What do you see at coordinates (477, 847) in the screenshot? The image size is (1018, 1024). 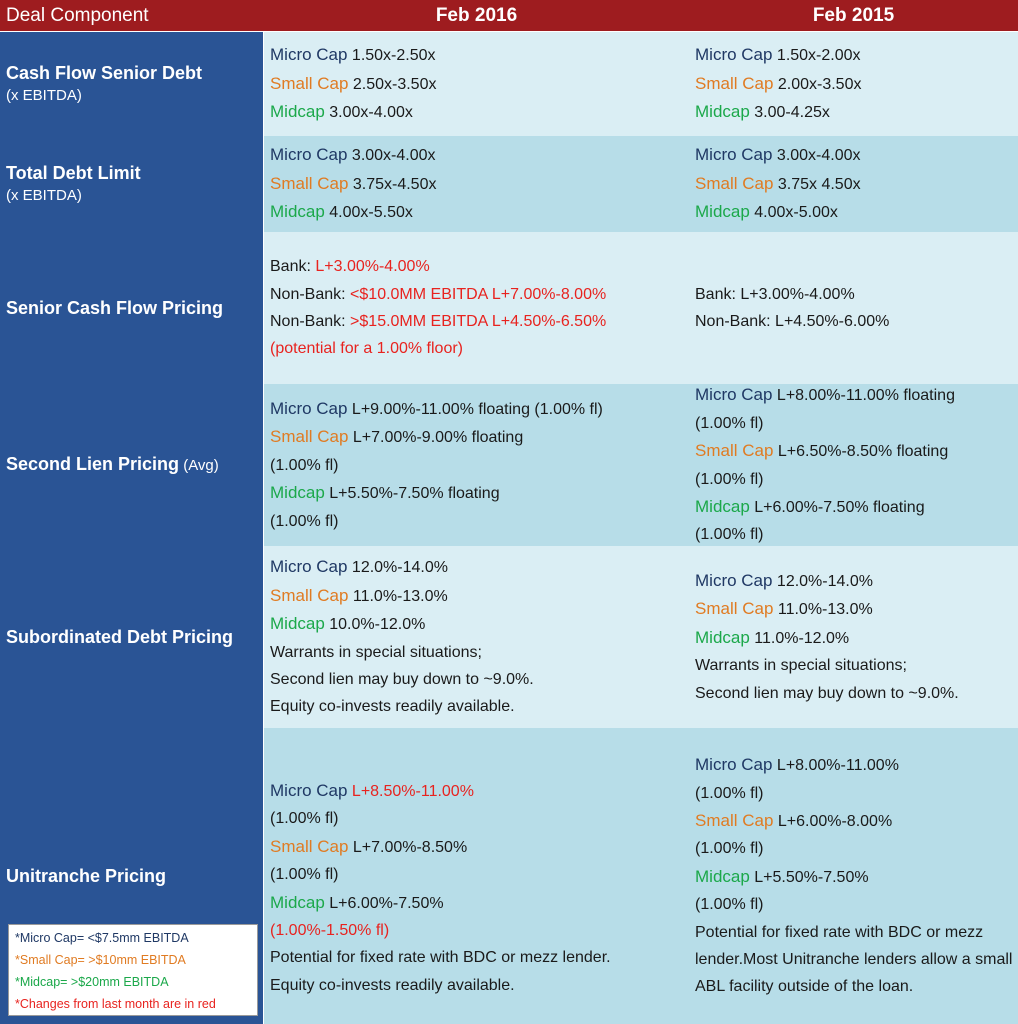 I see `small-cap-line: Small Cap L+7.00%-8.50%` at bounding box center [477, 847].